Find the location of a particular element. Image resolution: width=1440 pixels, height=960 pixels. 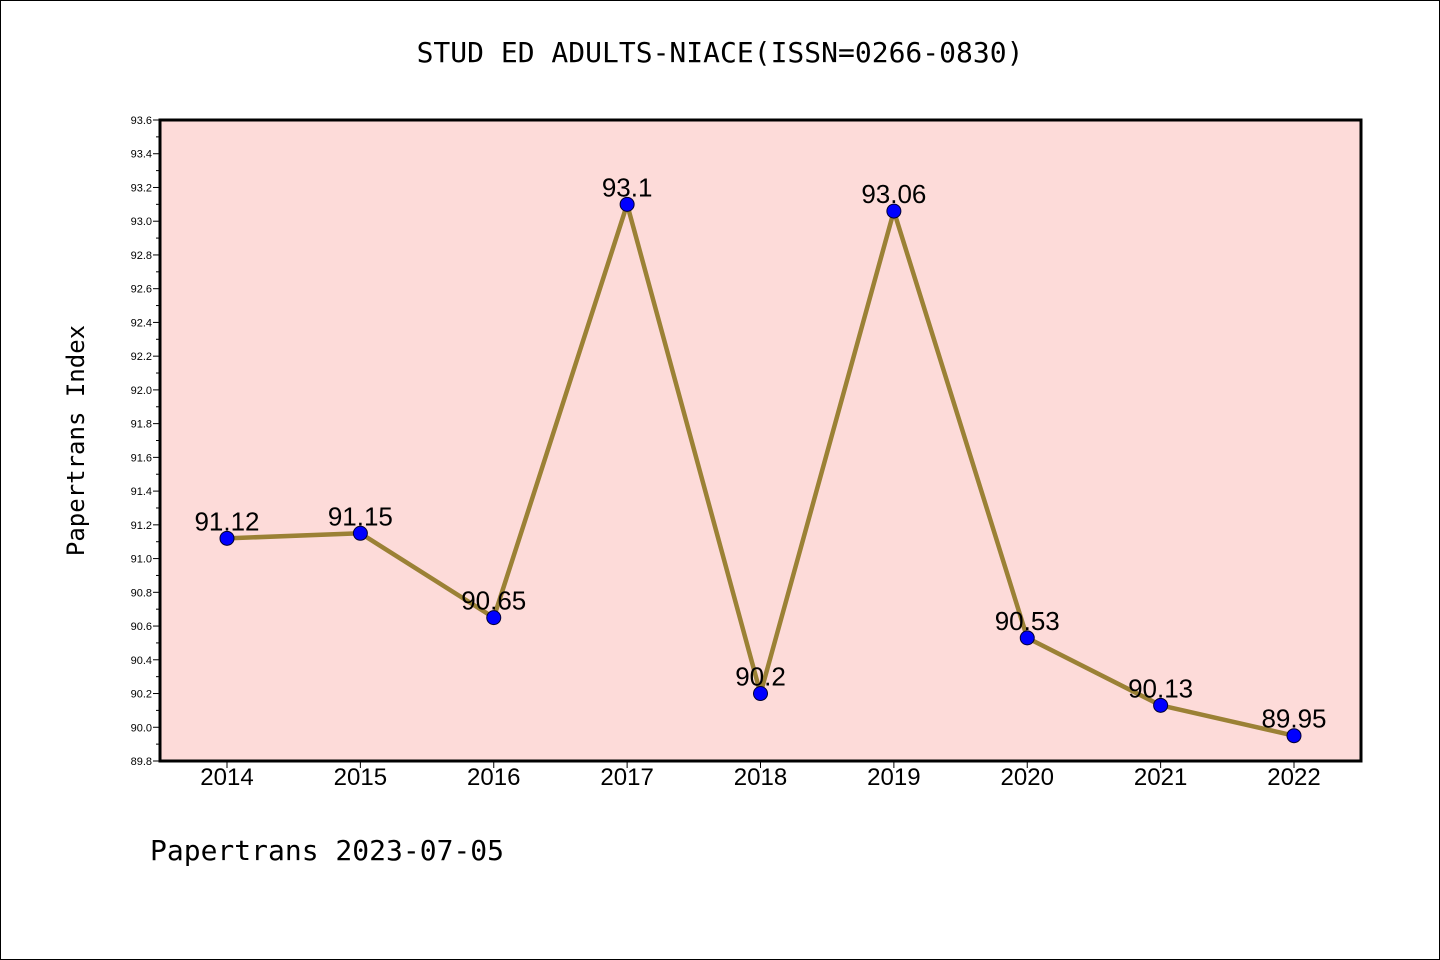

y-tick-label: 92.2 is located at coordinates (141, 357).